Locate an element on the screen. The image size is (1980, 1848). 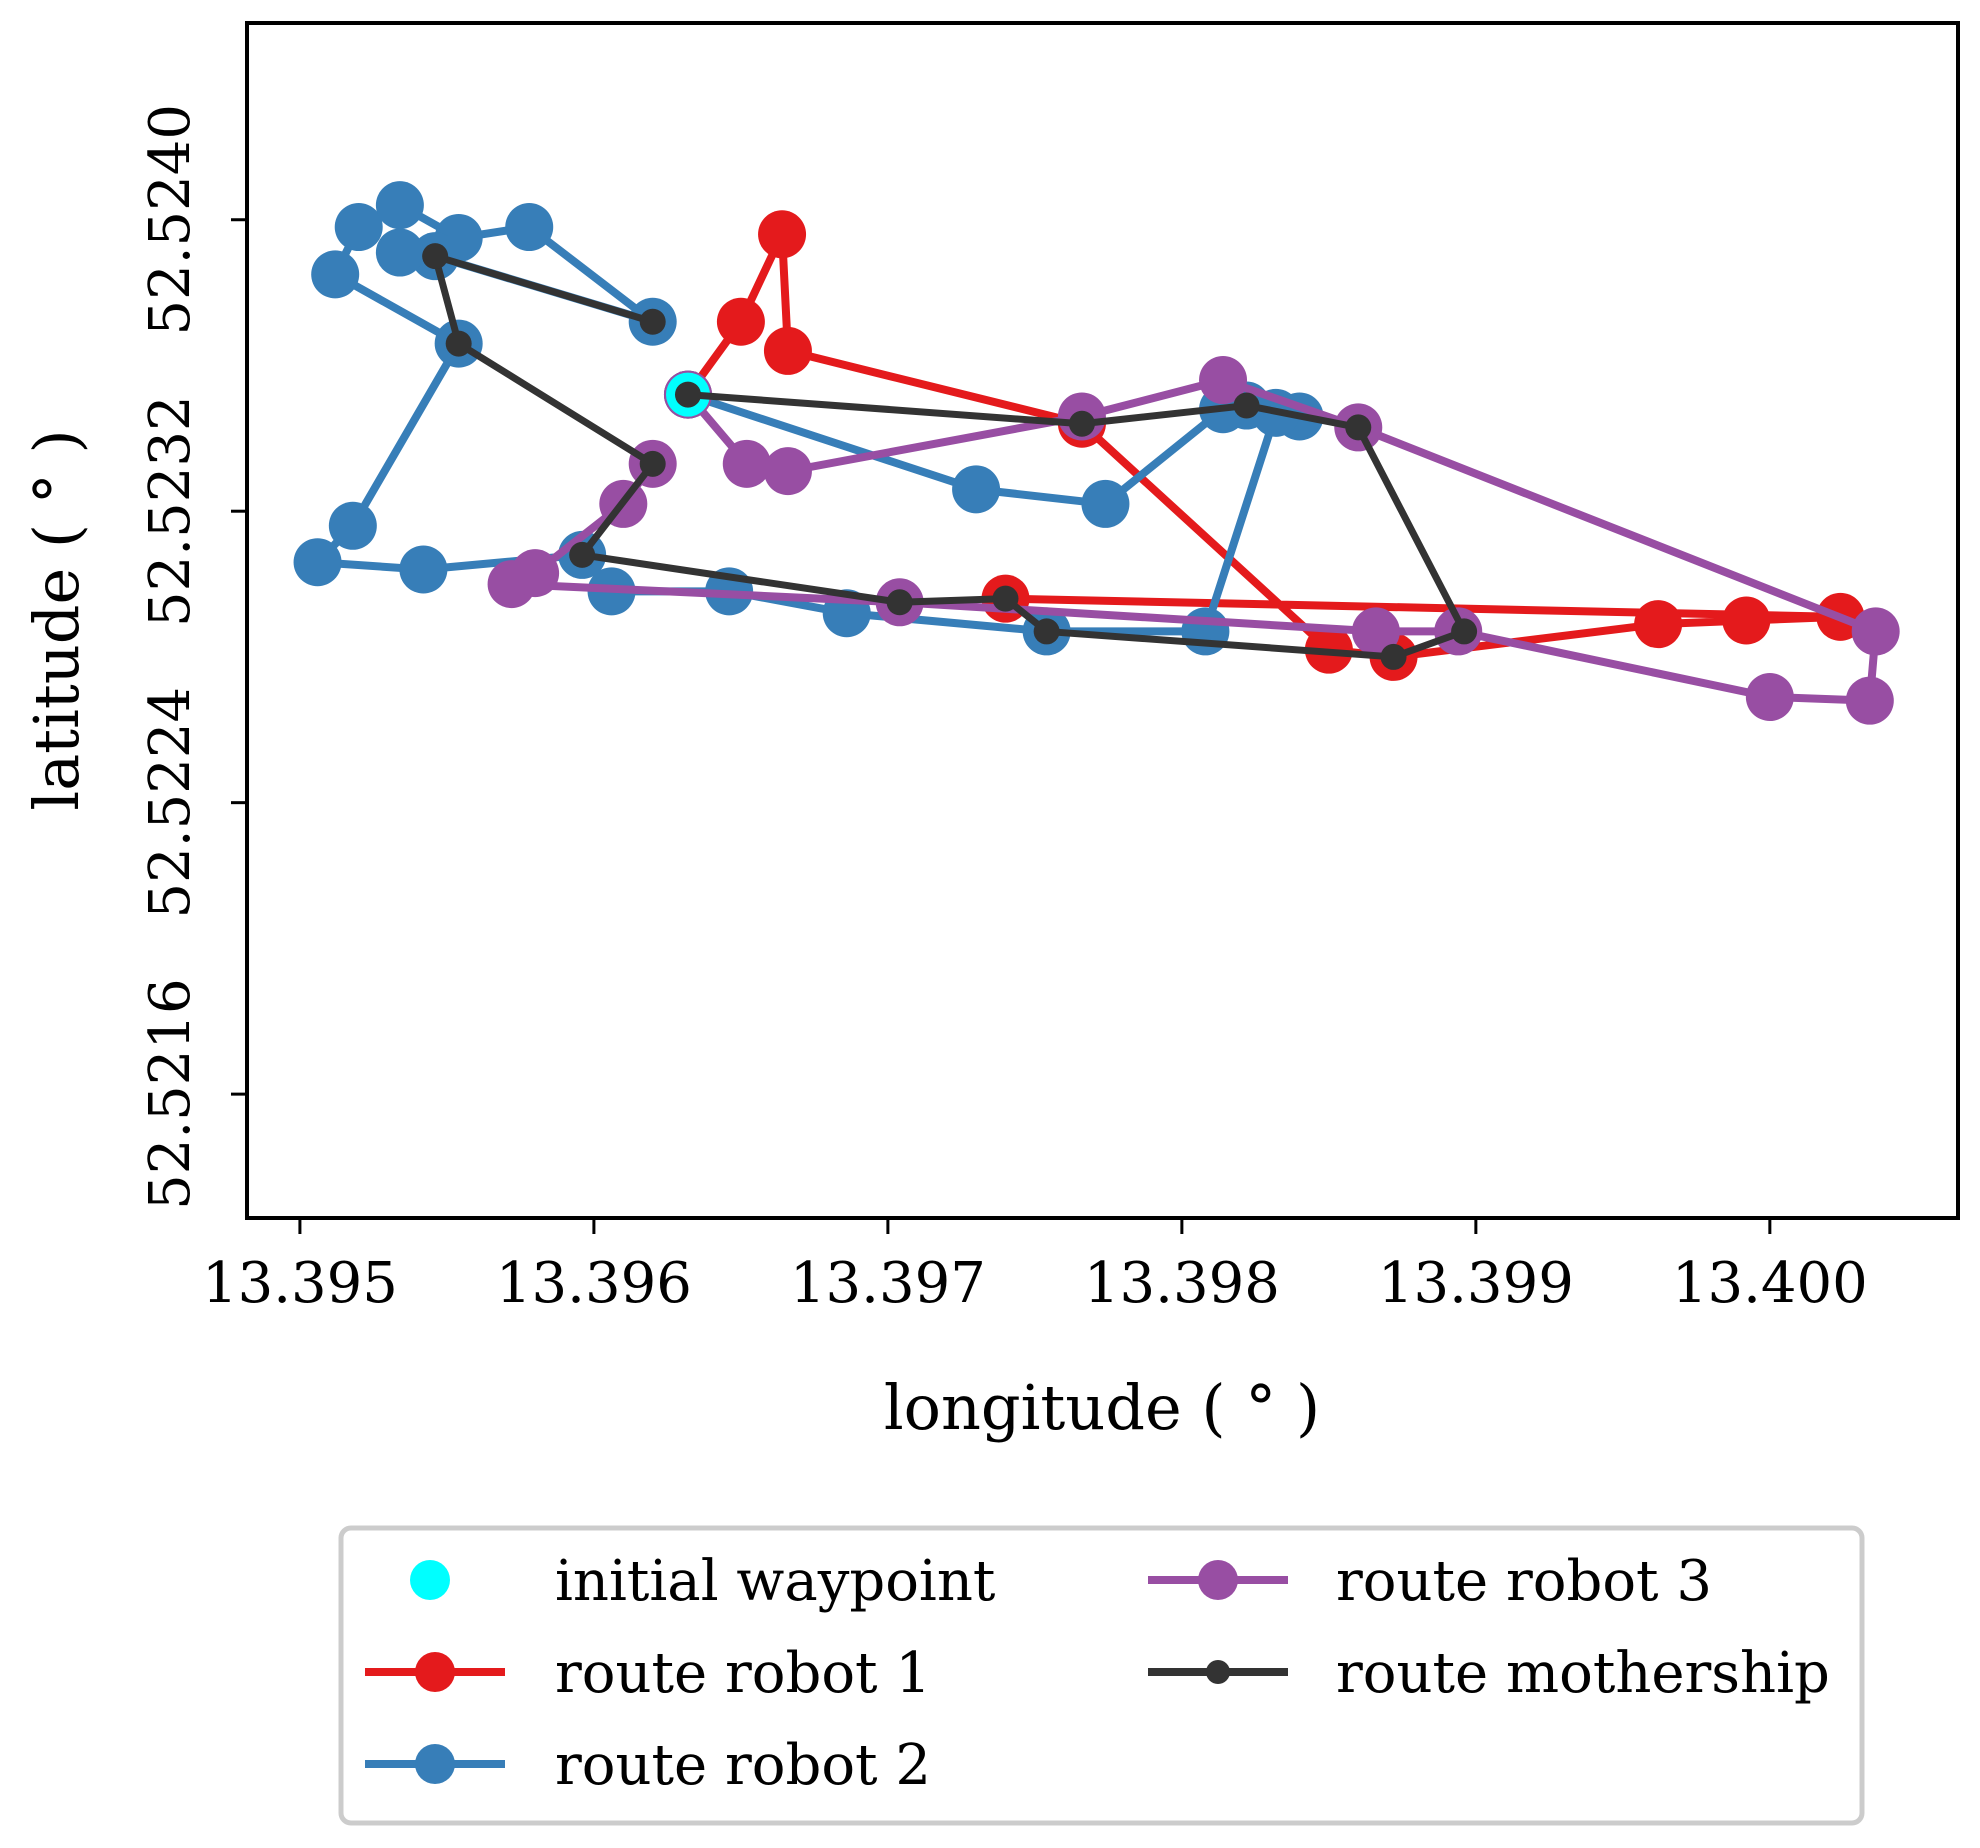
legend-marker-initial-waypoint is located at coordinates (430, 1580).